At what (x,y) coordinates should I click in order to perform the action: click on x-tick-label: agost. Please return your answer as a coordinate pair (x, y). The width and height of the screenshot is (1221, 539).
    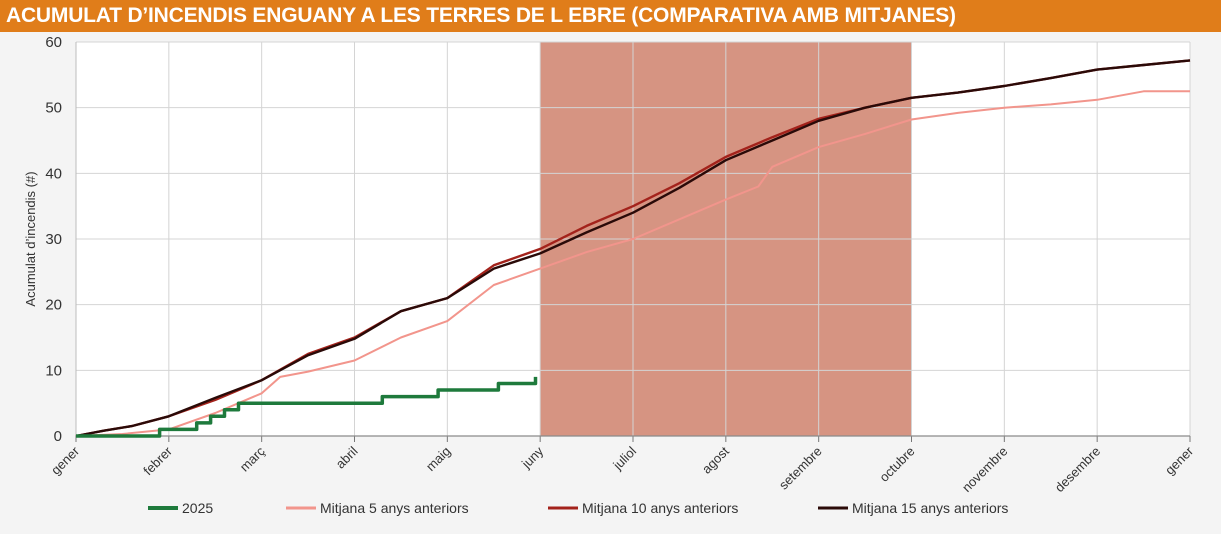
    Looking at the image, I should click on (715, 459).